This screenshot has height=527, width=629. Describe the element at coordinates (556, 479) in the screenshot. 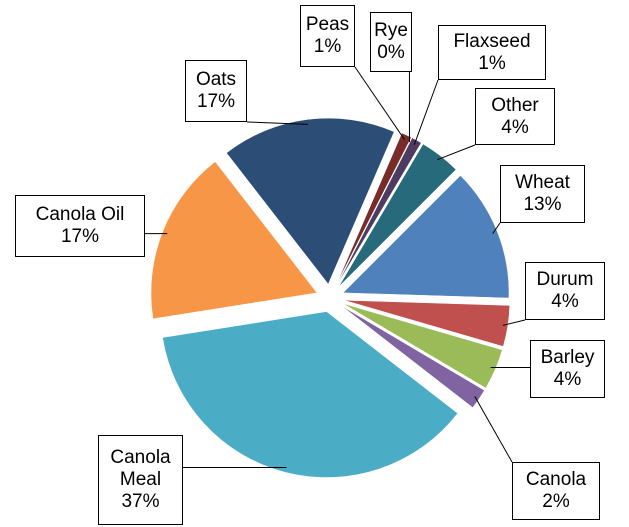

I see `label-category: Canola` at that location.